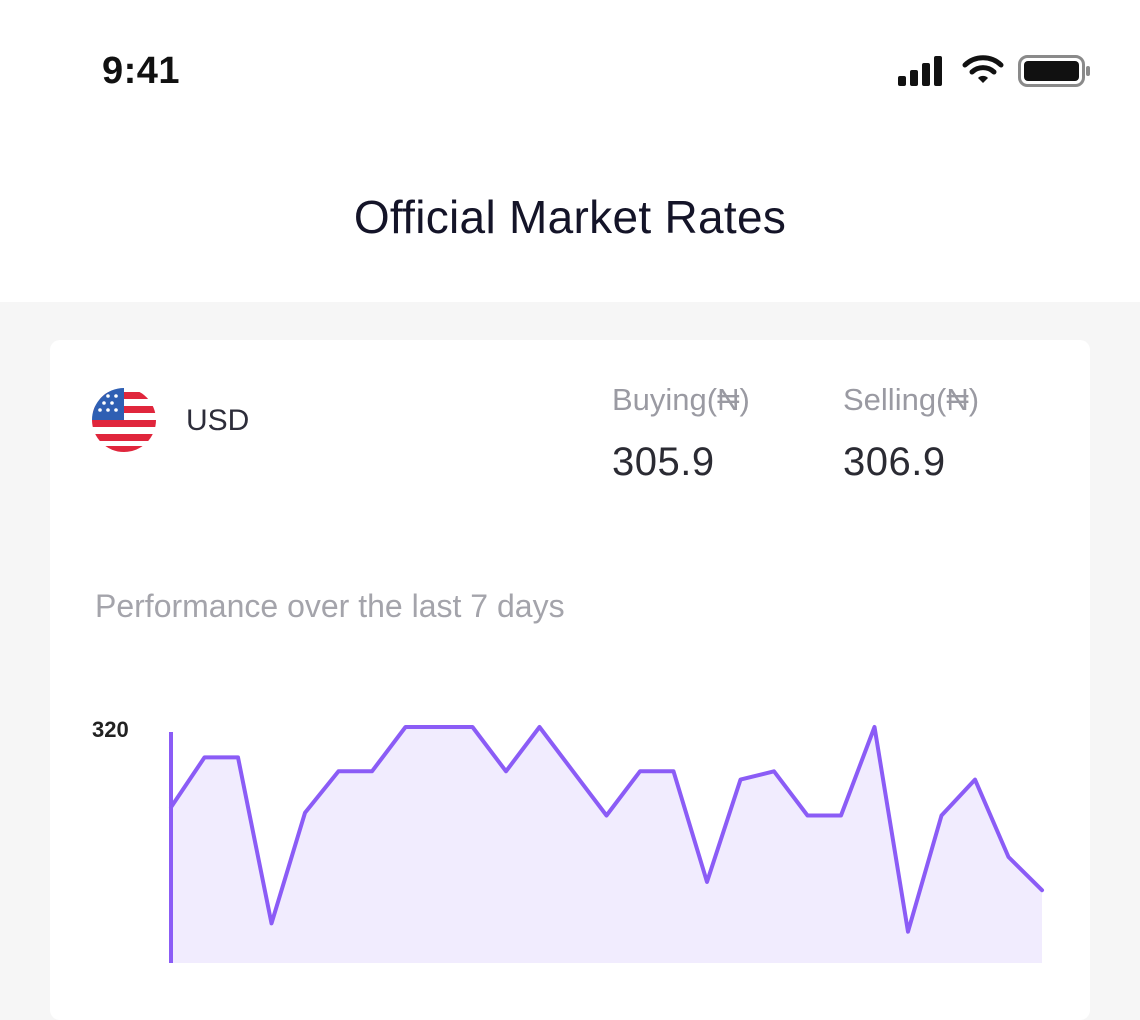  Describe the element at coordinates (110, 729) in the screenshot. I see `y-tick-label: 320` at that location.